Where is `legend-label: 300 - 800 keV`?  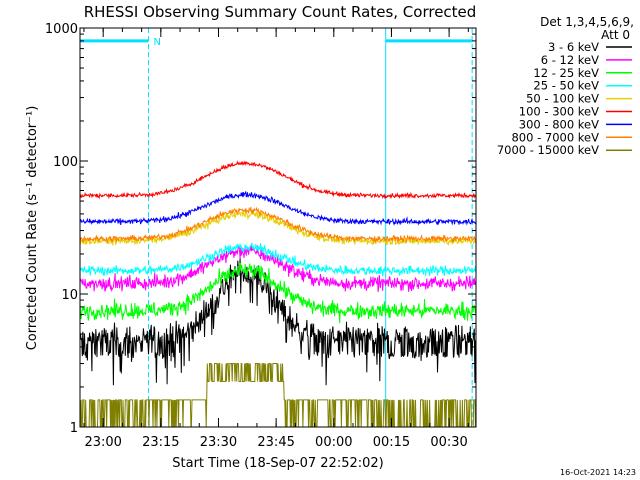
legend-label: 300 - 800 keV is located at coordinates (559, 124).